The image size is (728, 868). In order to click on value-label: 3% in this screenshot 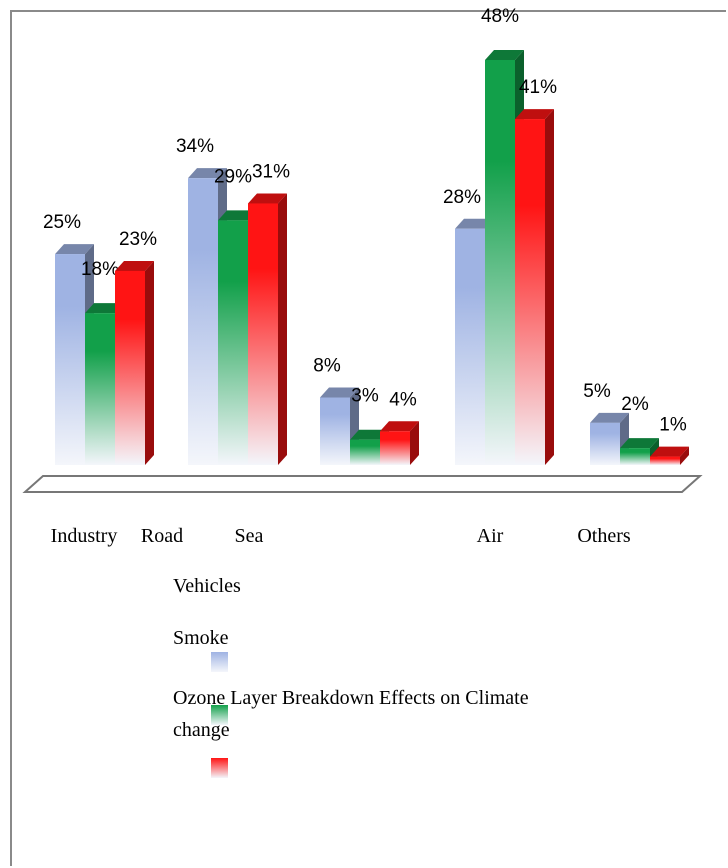, I will do `click(365, 396)`.